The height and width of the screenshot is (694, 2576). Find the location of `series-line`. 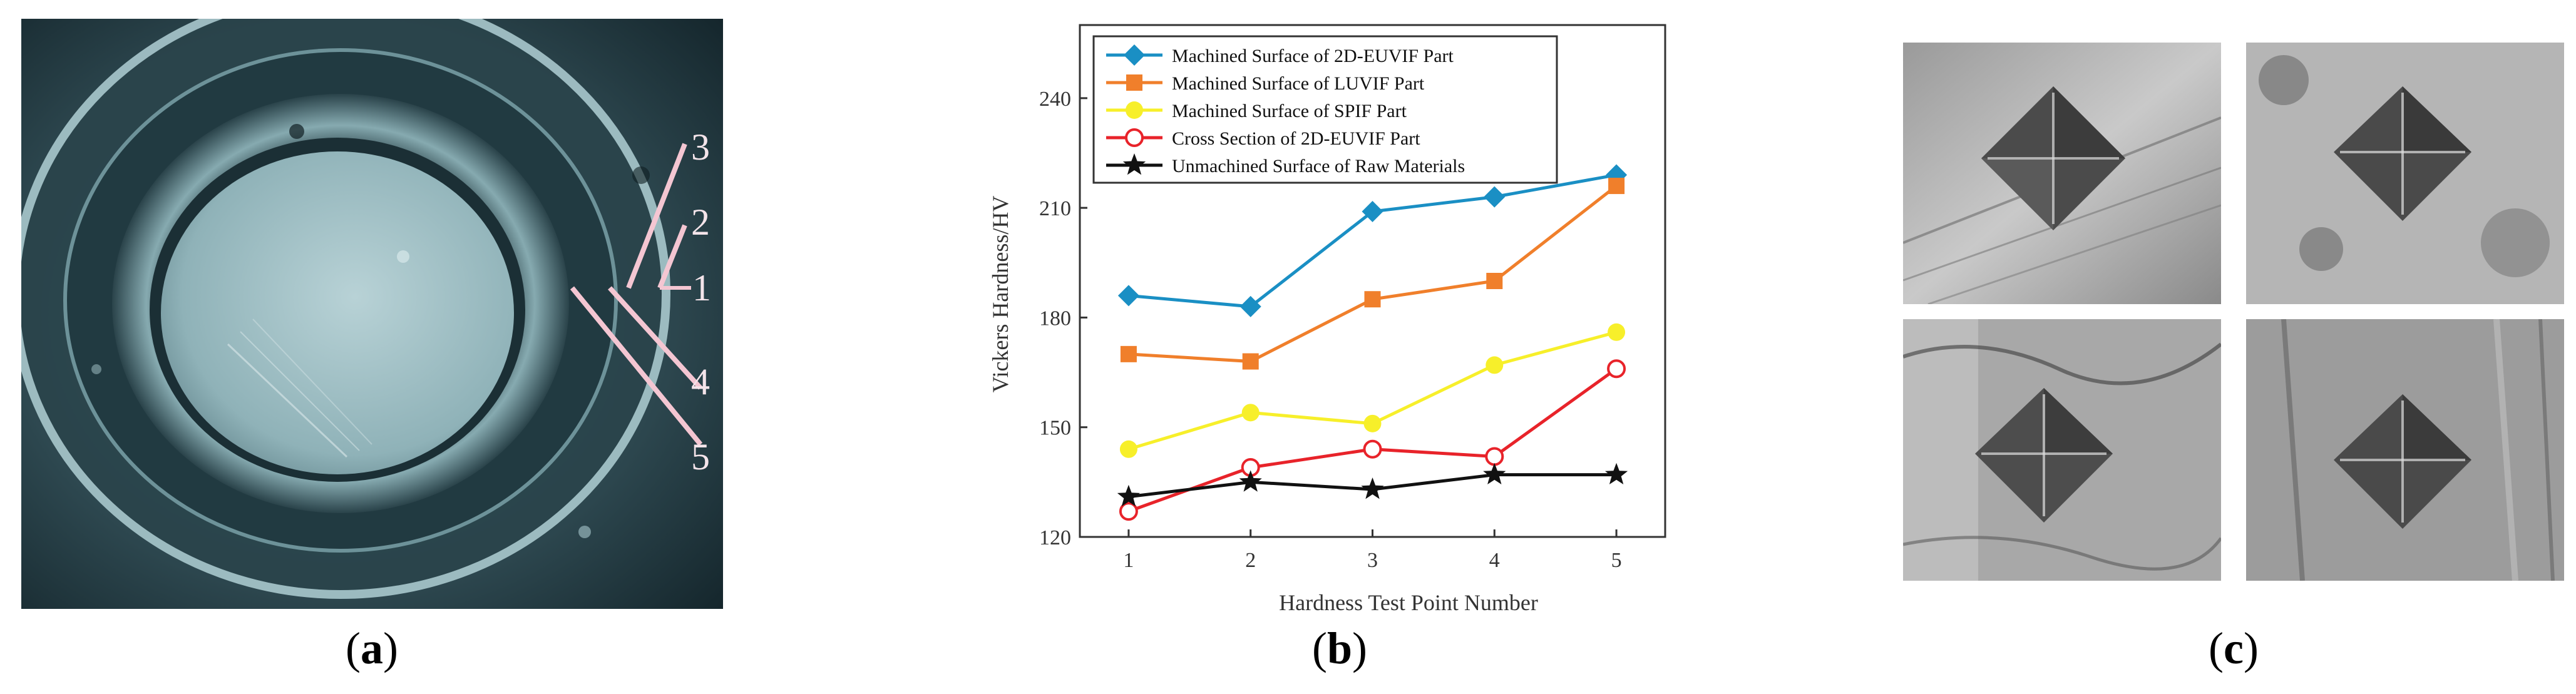

series-line is located at coordinates (1372, 241).